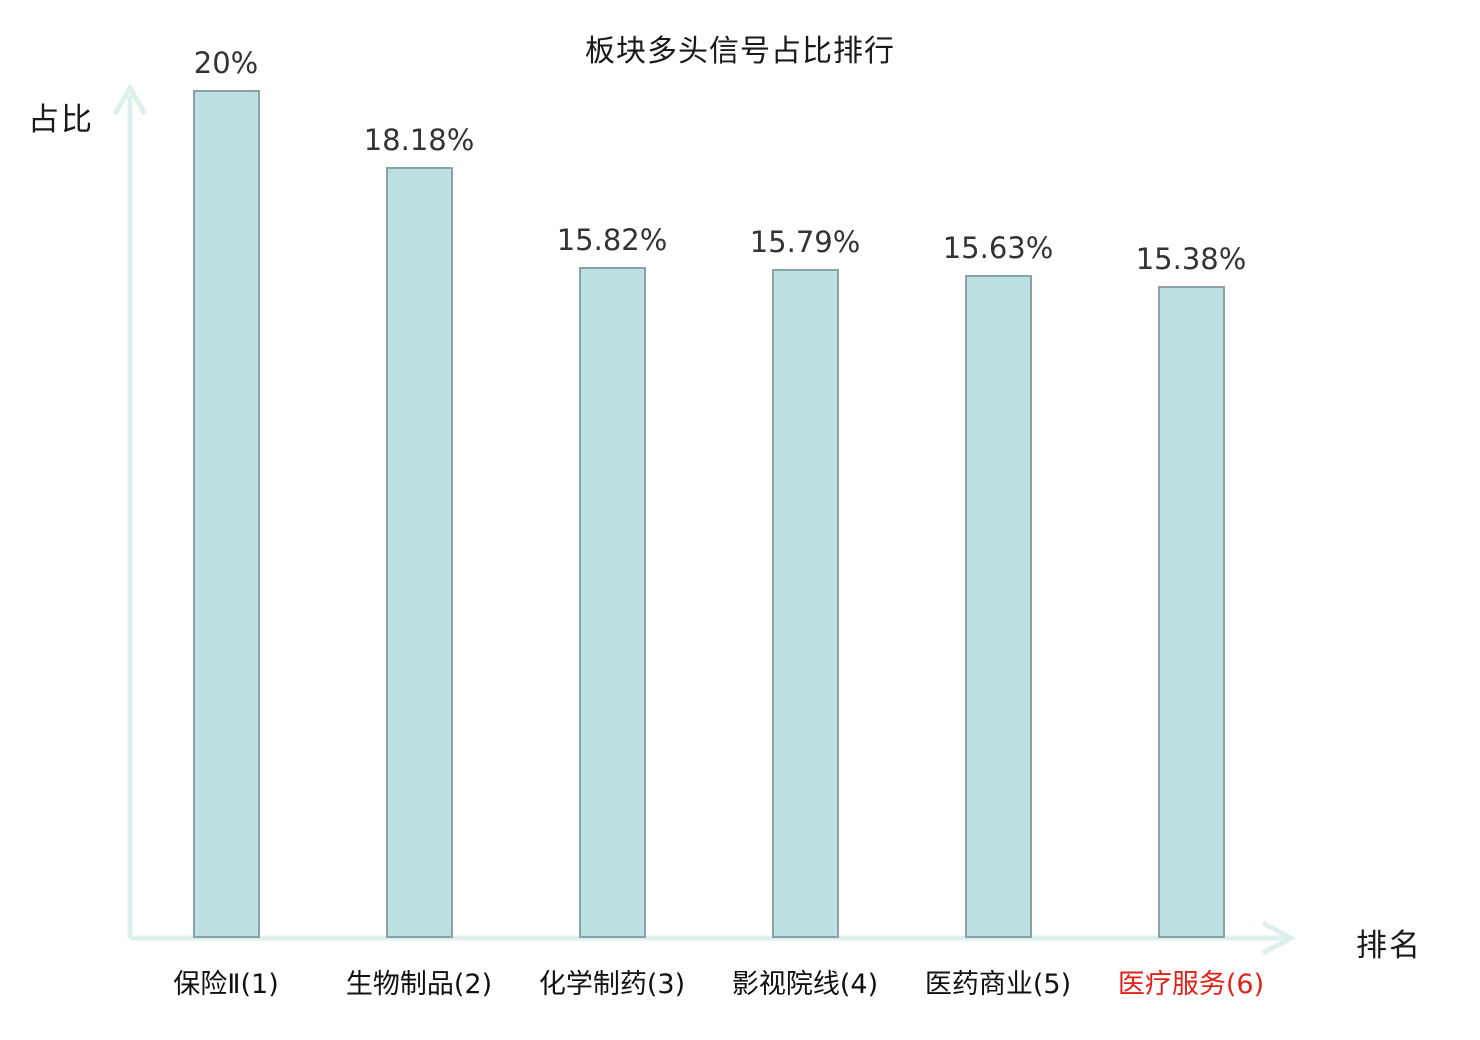  I want to click on category-label: 医药商业(5), so click(998, 984).